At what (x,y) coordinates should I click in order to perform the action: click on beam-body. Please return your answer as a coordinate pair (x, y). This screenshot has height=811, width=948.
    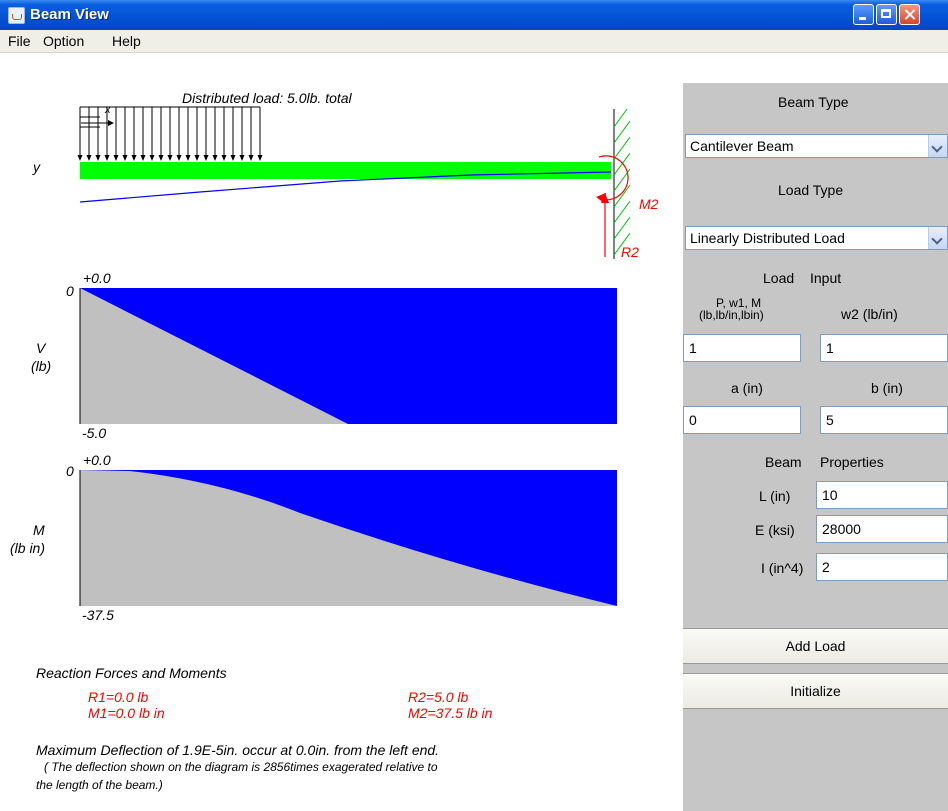
    Looking at the image, I should click on (345, 170).